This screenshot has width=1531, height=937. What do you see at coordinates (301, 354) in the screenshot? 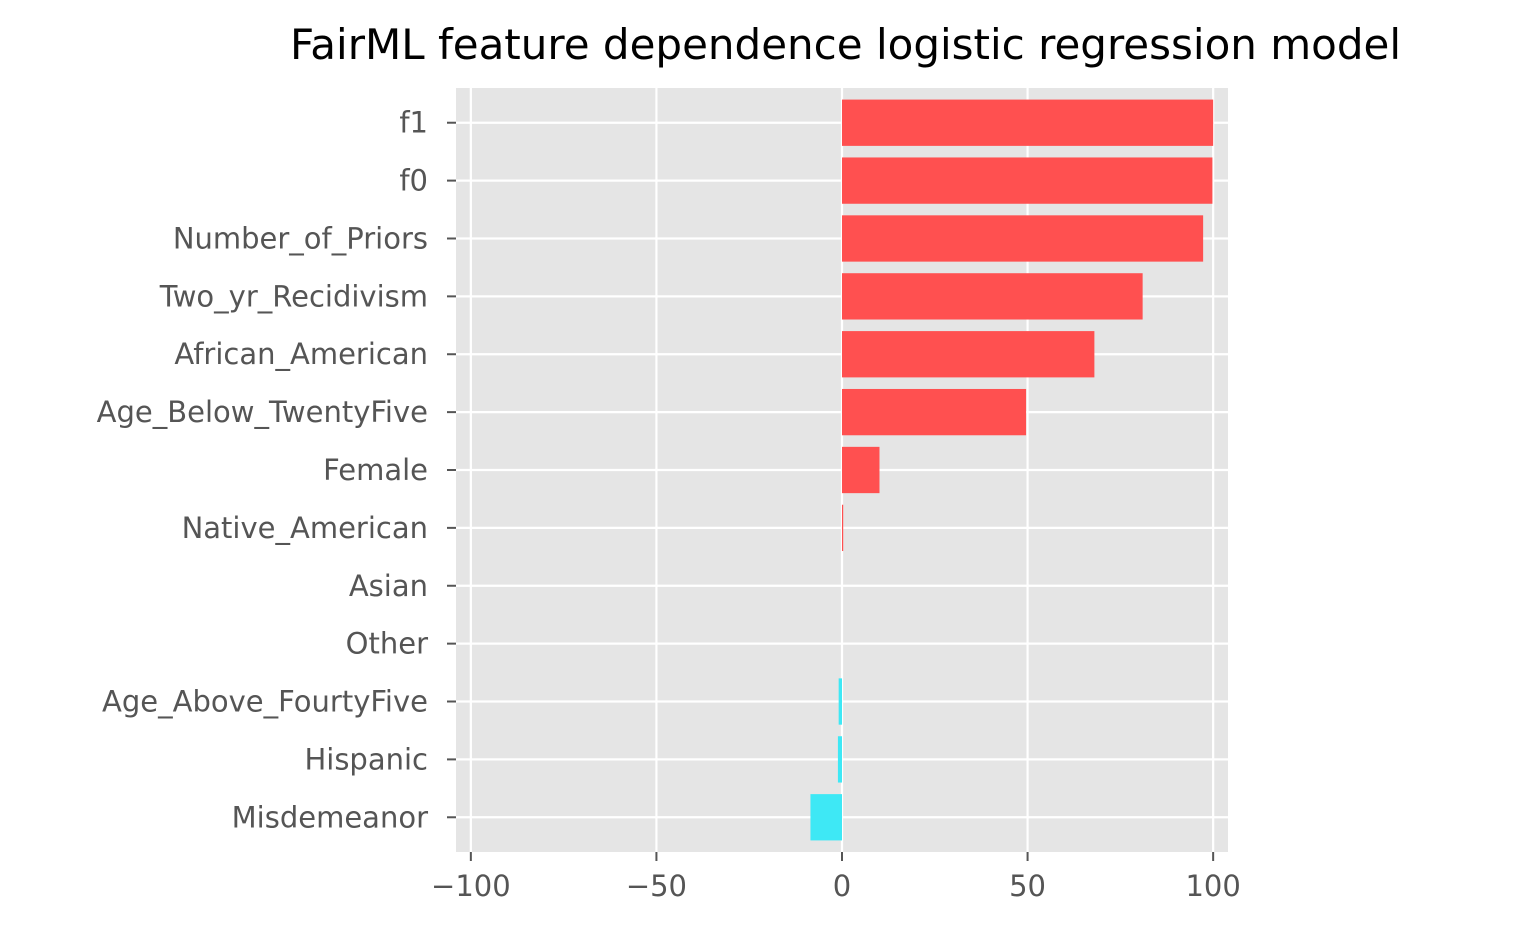
I see `y-tick-label: African_American` at bounding box center [301, 354].